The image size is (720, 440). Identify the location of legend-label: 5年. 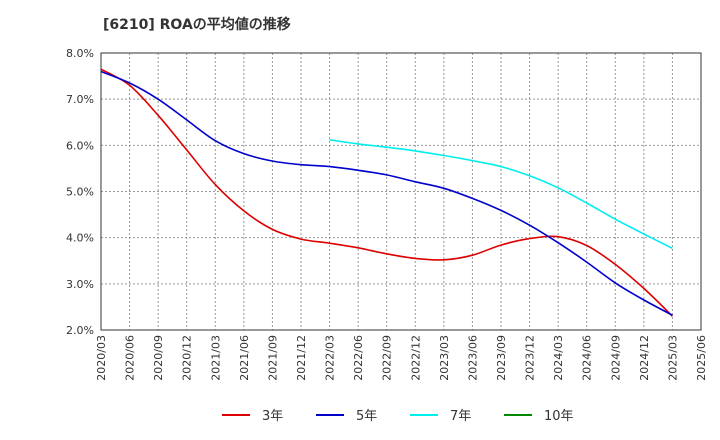
(366, 416).